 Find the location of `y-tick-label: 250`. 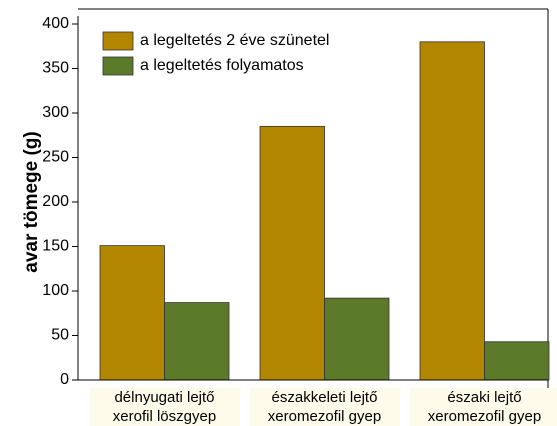

y-tick-label: 250 is located at coordinates (55, 157).